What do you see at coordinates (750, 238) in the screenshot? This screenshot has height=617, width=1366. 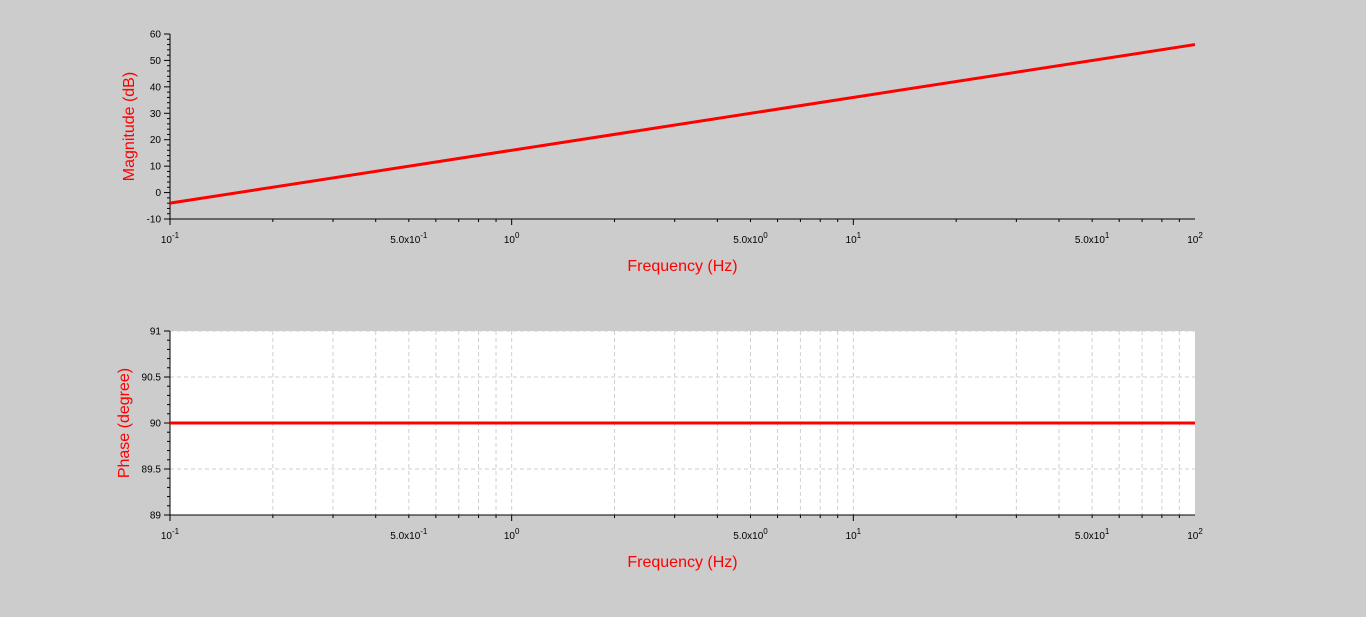 I see `magnitude-x-tick-label: 5.0x100` at bounding box center [750, 238].